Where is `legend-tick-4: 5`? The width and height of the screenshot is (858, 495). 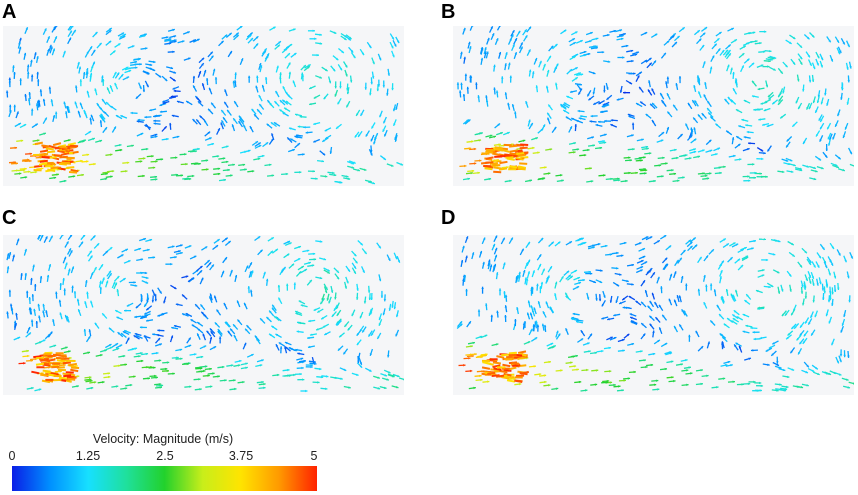
legend-tick-4: 5 is located at coordinates (314, 456).